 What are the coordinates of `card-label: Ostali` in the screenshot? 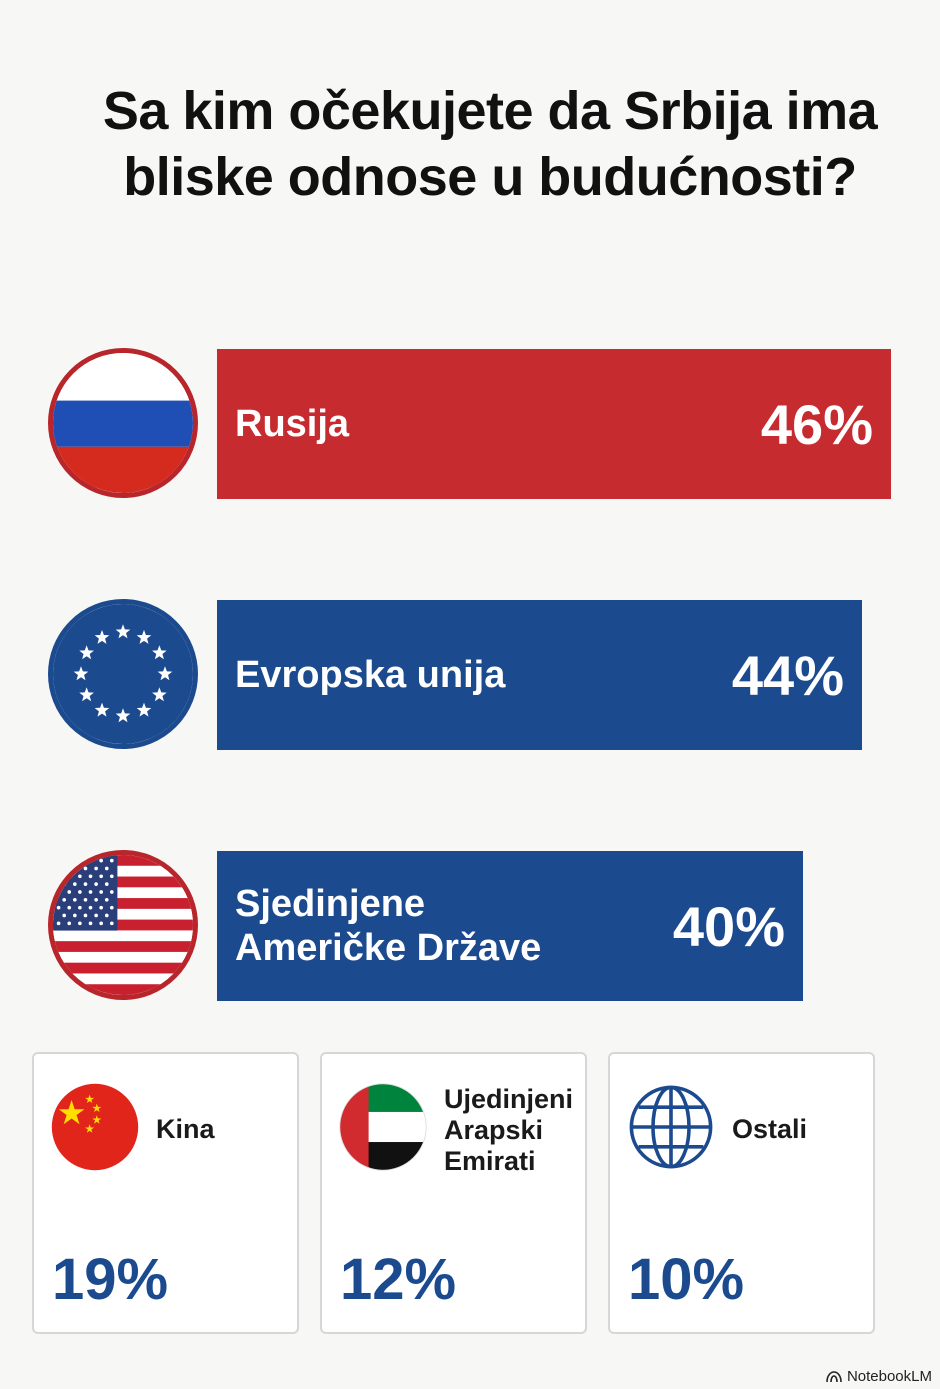 It's located at (769, 1129).